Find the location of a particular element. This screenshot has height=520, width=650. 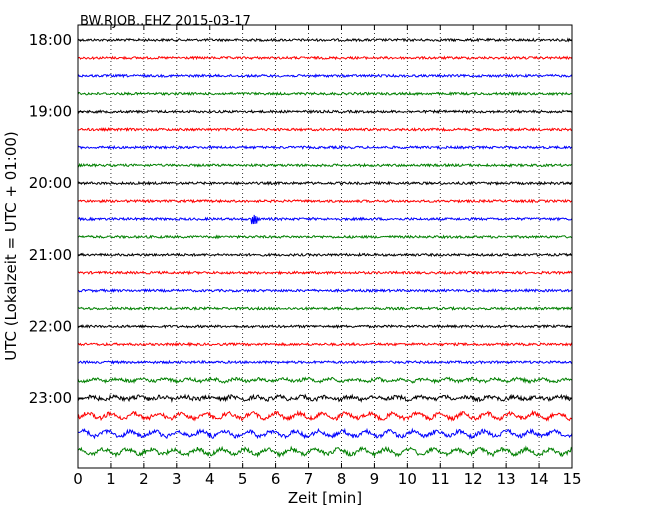

x-axis-title: Zeit [min] is located at coordinates (325, 498).